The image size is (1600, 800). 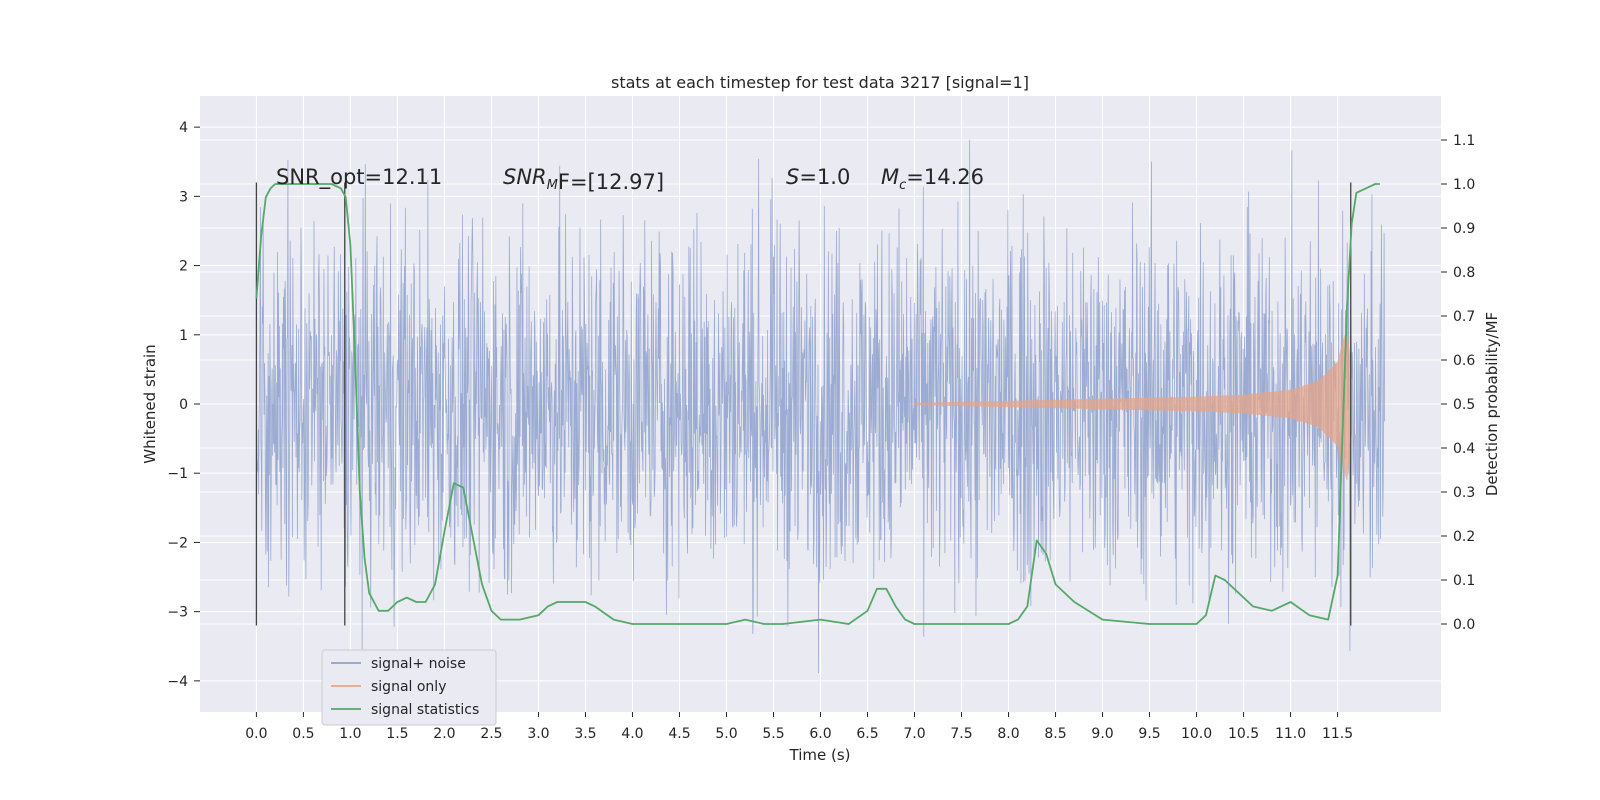 What do you see at coordinates (773, 734) in the screenshot?
I see `x-tick-label-11: 5.5` at bounding box center [773, 734].